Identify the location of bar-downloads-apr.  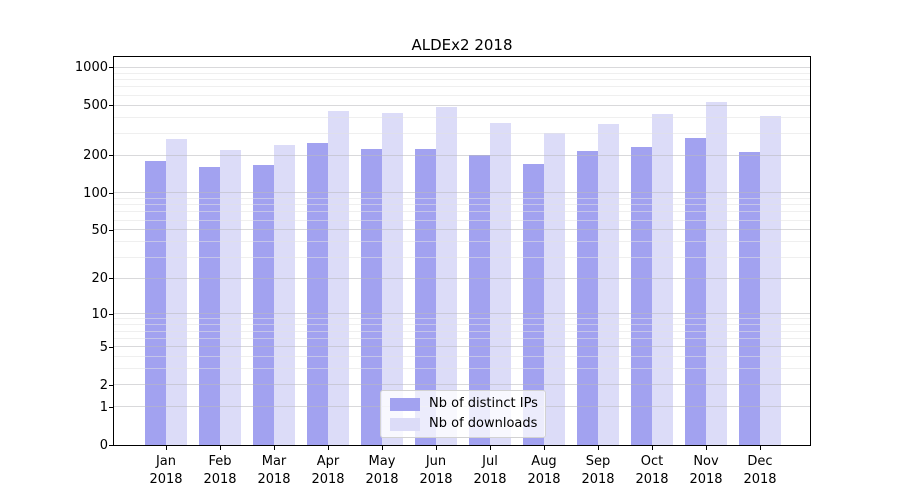
(338, 277).